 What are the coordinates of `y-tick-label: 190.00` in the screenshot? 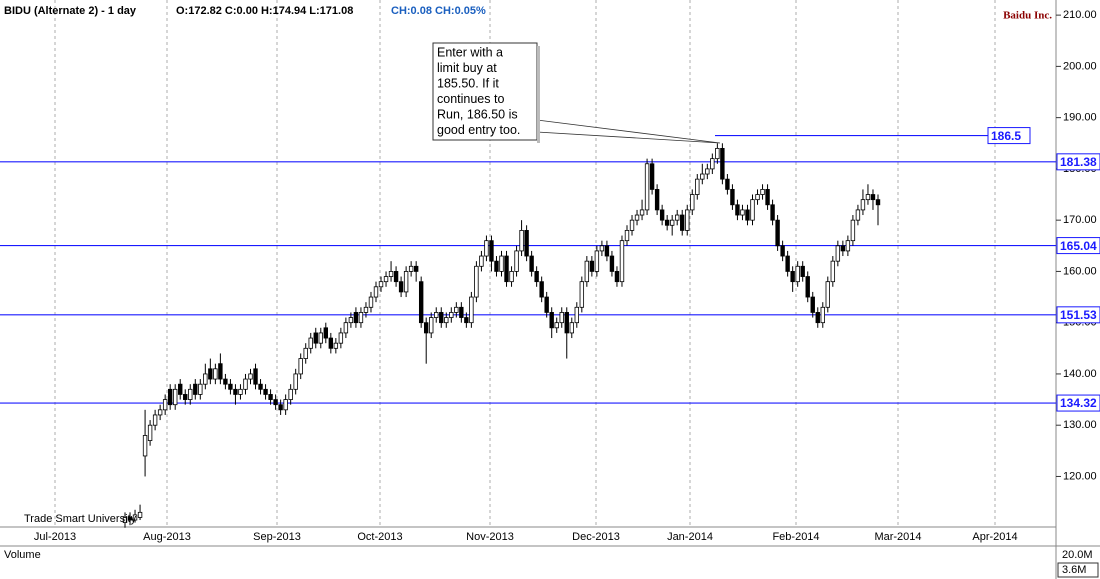 It's located at (1080, 118).